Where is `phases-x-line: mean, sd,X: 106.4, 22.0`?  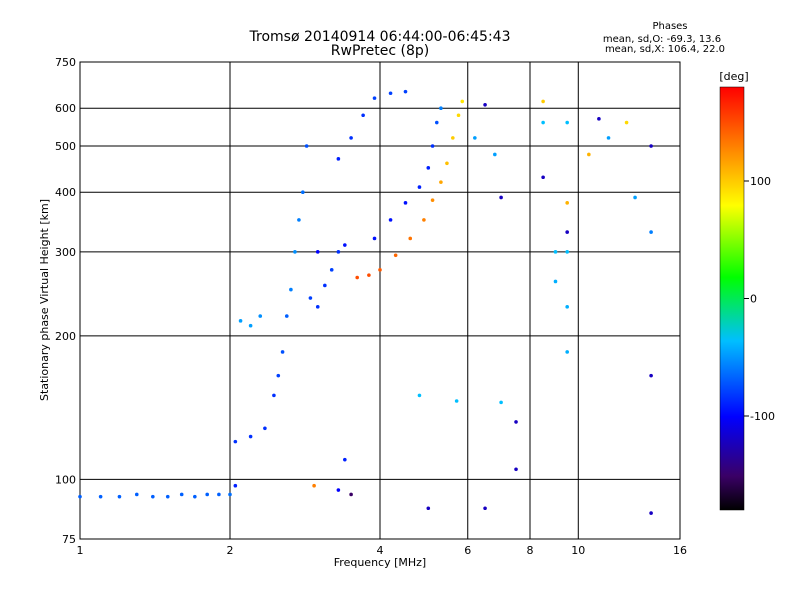 phases-x-line: mean, sd,X: 106.4, 22.0 is located at coordinates (665, 49).